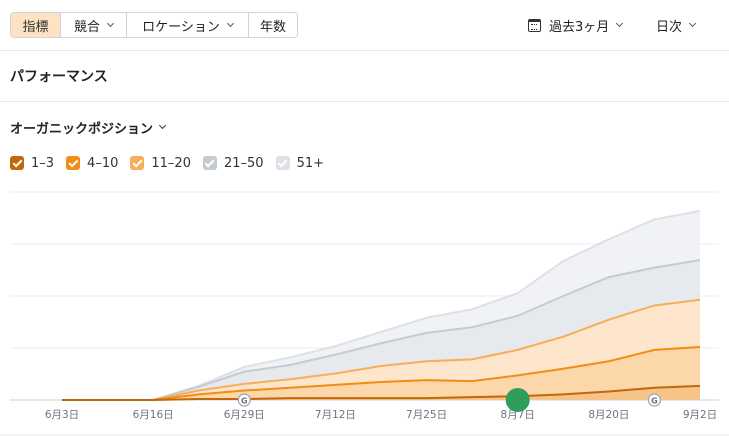  What do you see at coordinates (88, 127) in the screenshot?
I see `chart-title-dropdown: オーガニックポジション` at bounding box center [88, 127].